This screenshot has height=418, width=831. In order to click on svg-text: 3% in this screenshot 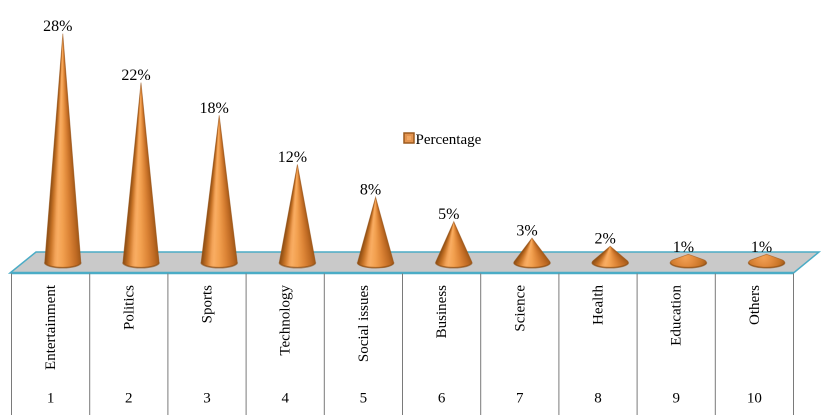, I will do `click(526, 231)`.